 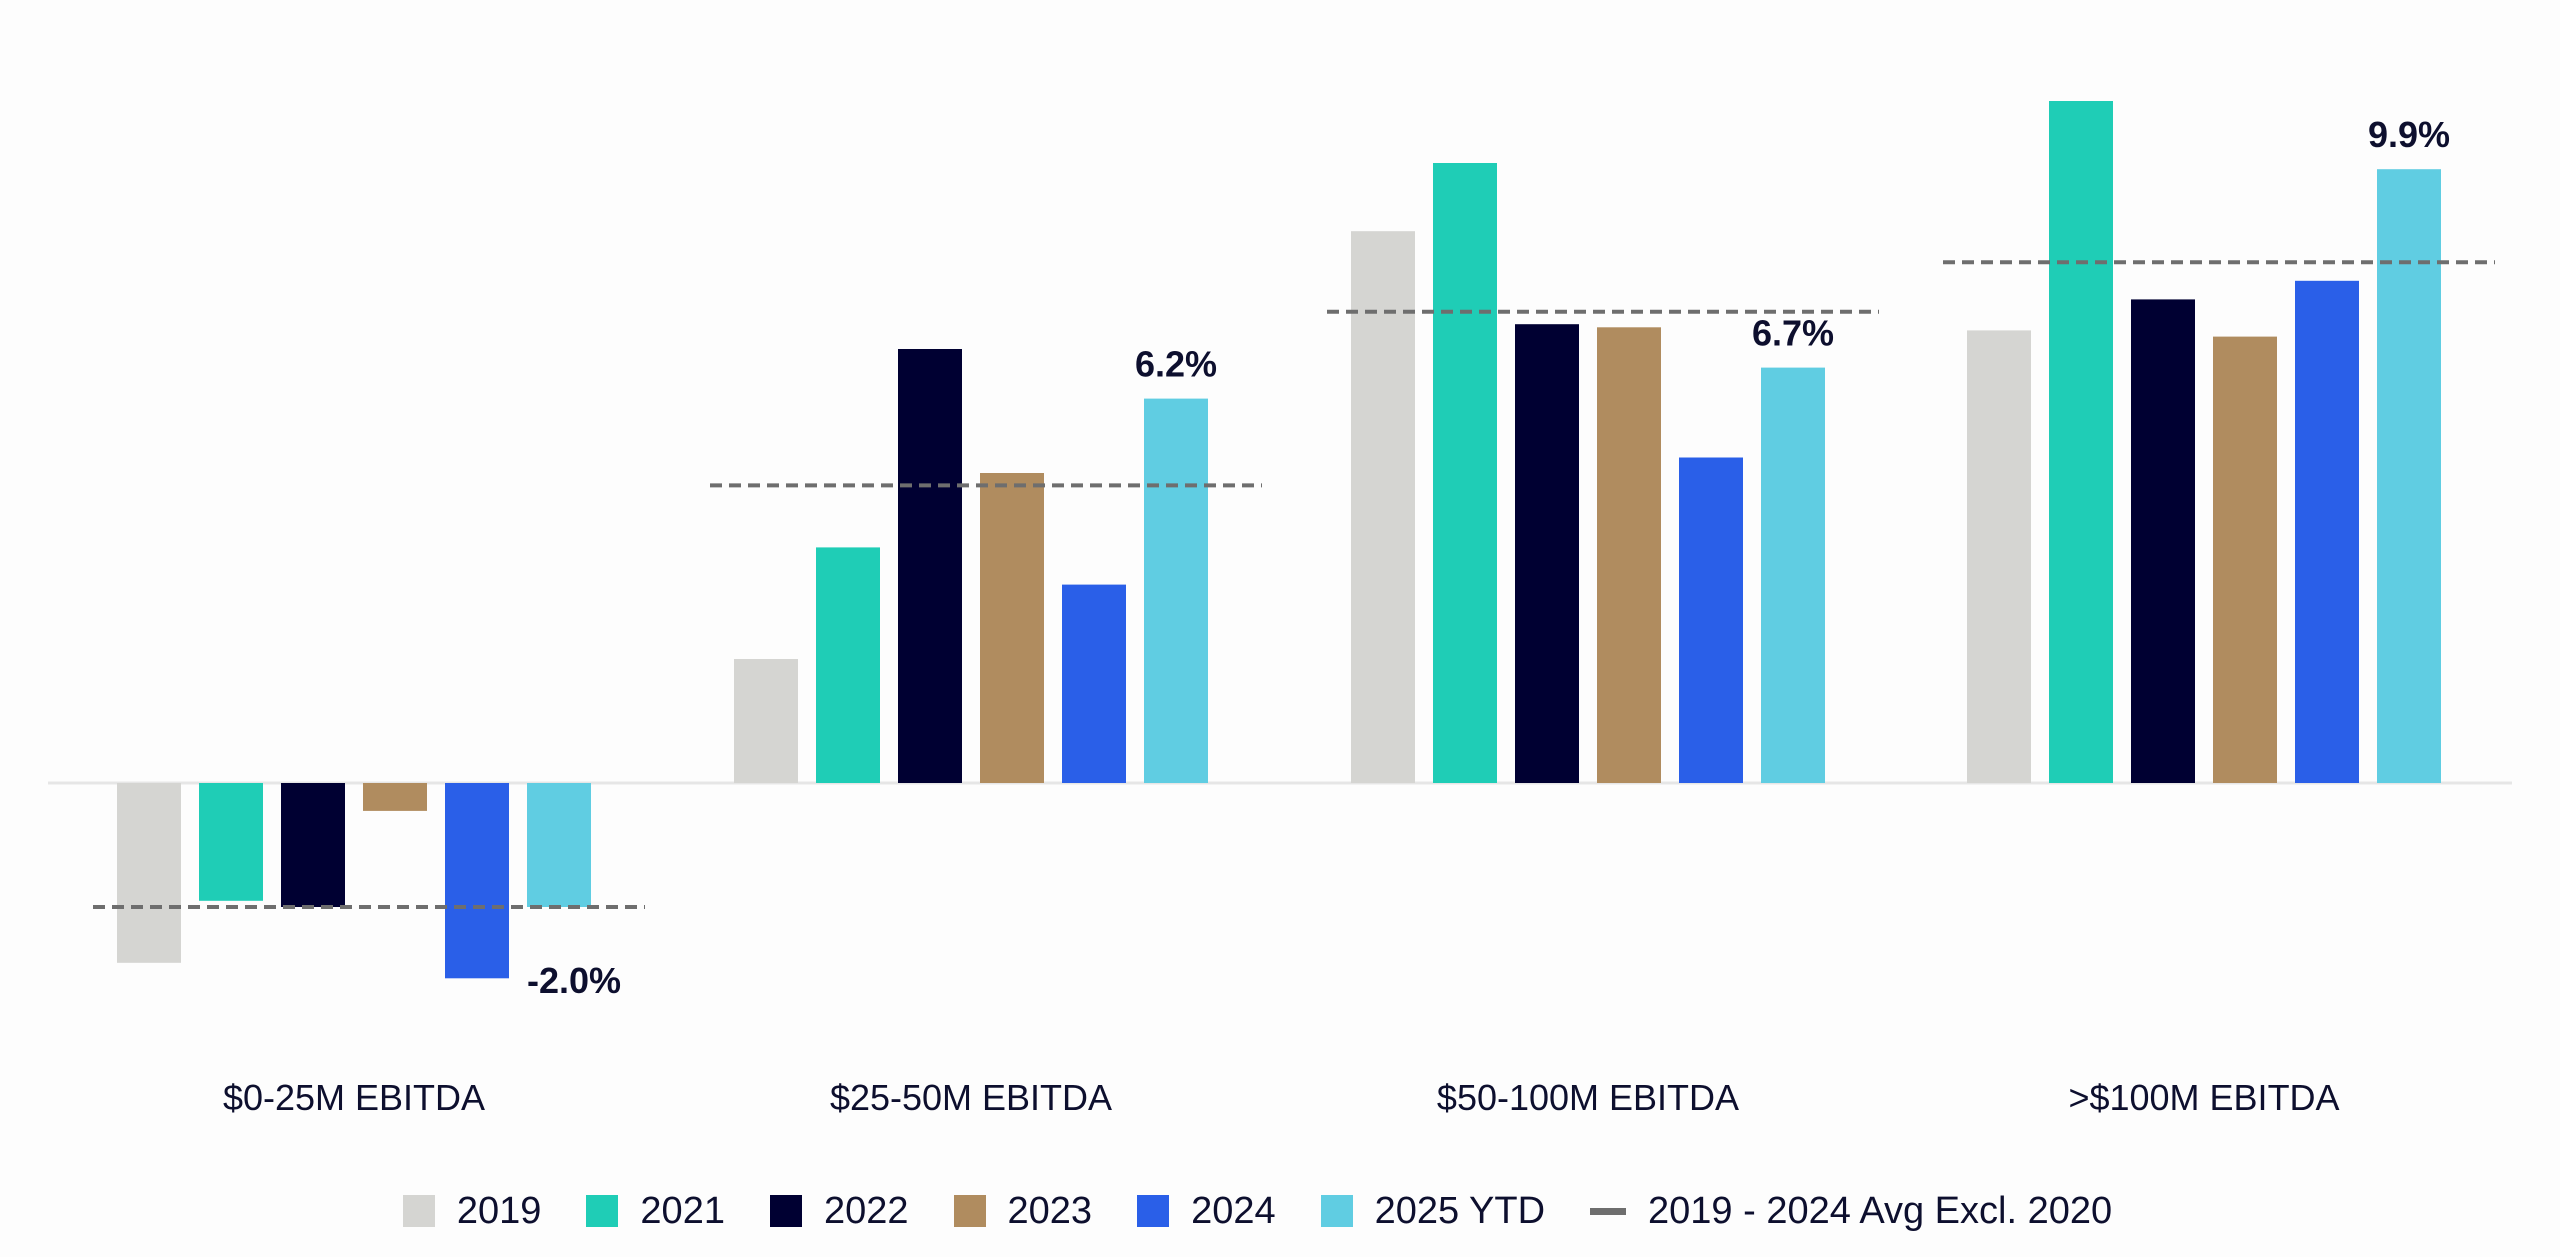 What do you see at coordinates (602, 1211) in the screenshot?
I see `legend-swatch-2021` at bounding box center [602, 1211].